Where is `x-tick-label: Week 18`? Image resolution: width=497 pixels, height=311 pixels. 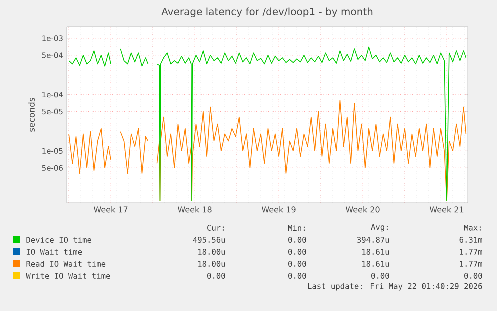 x-tick-label: Week 18 is located at coordinates (195, 209).